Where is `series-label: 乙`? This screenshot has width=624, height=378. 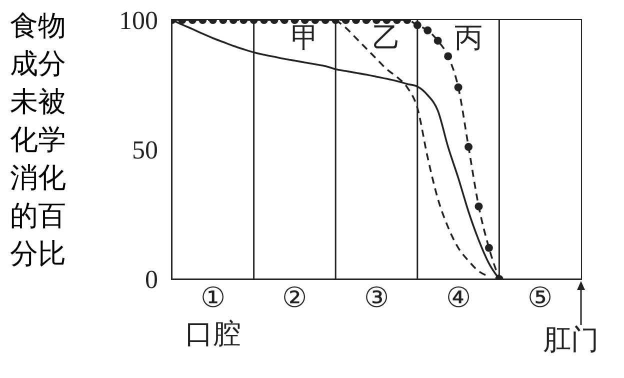
series-label: 乙 is located at coordinates (386, 38).